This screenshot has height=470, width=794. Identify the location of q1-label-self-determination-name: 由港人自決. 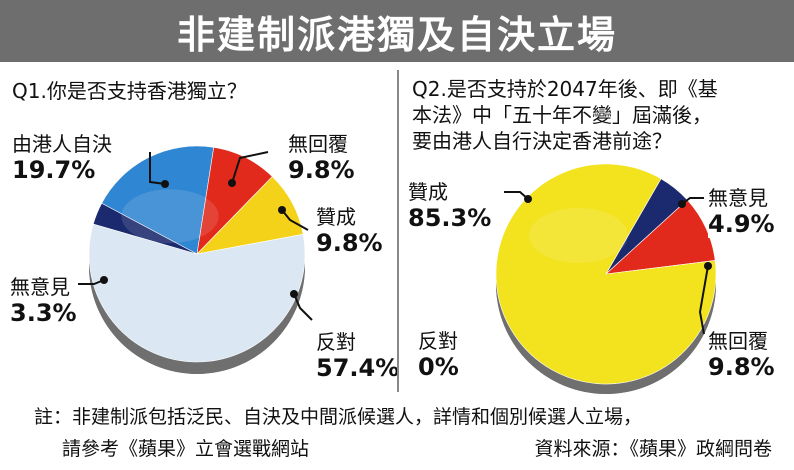
(62, 144).